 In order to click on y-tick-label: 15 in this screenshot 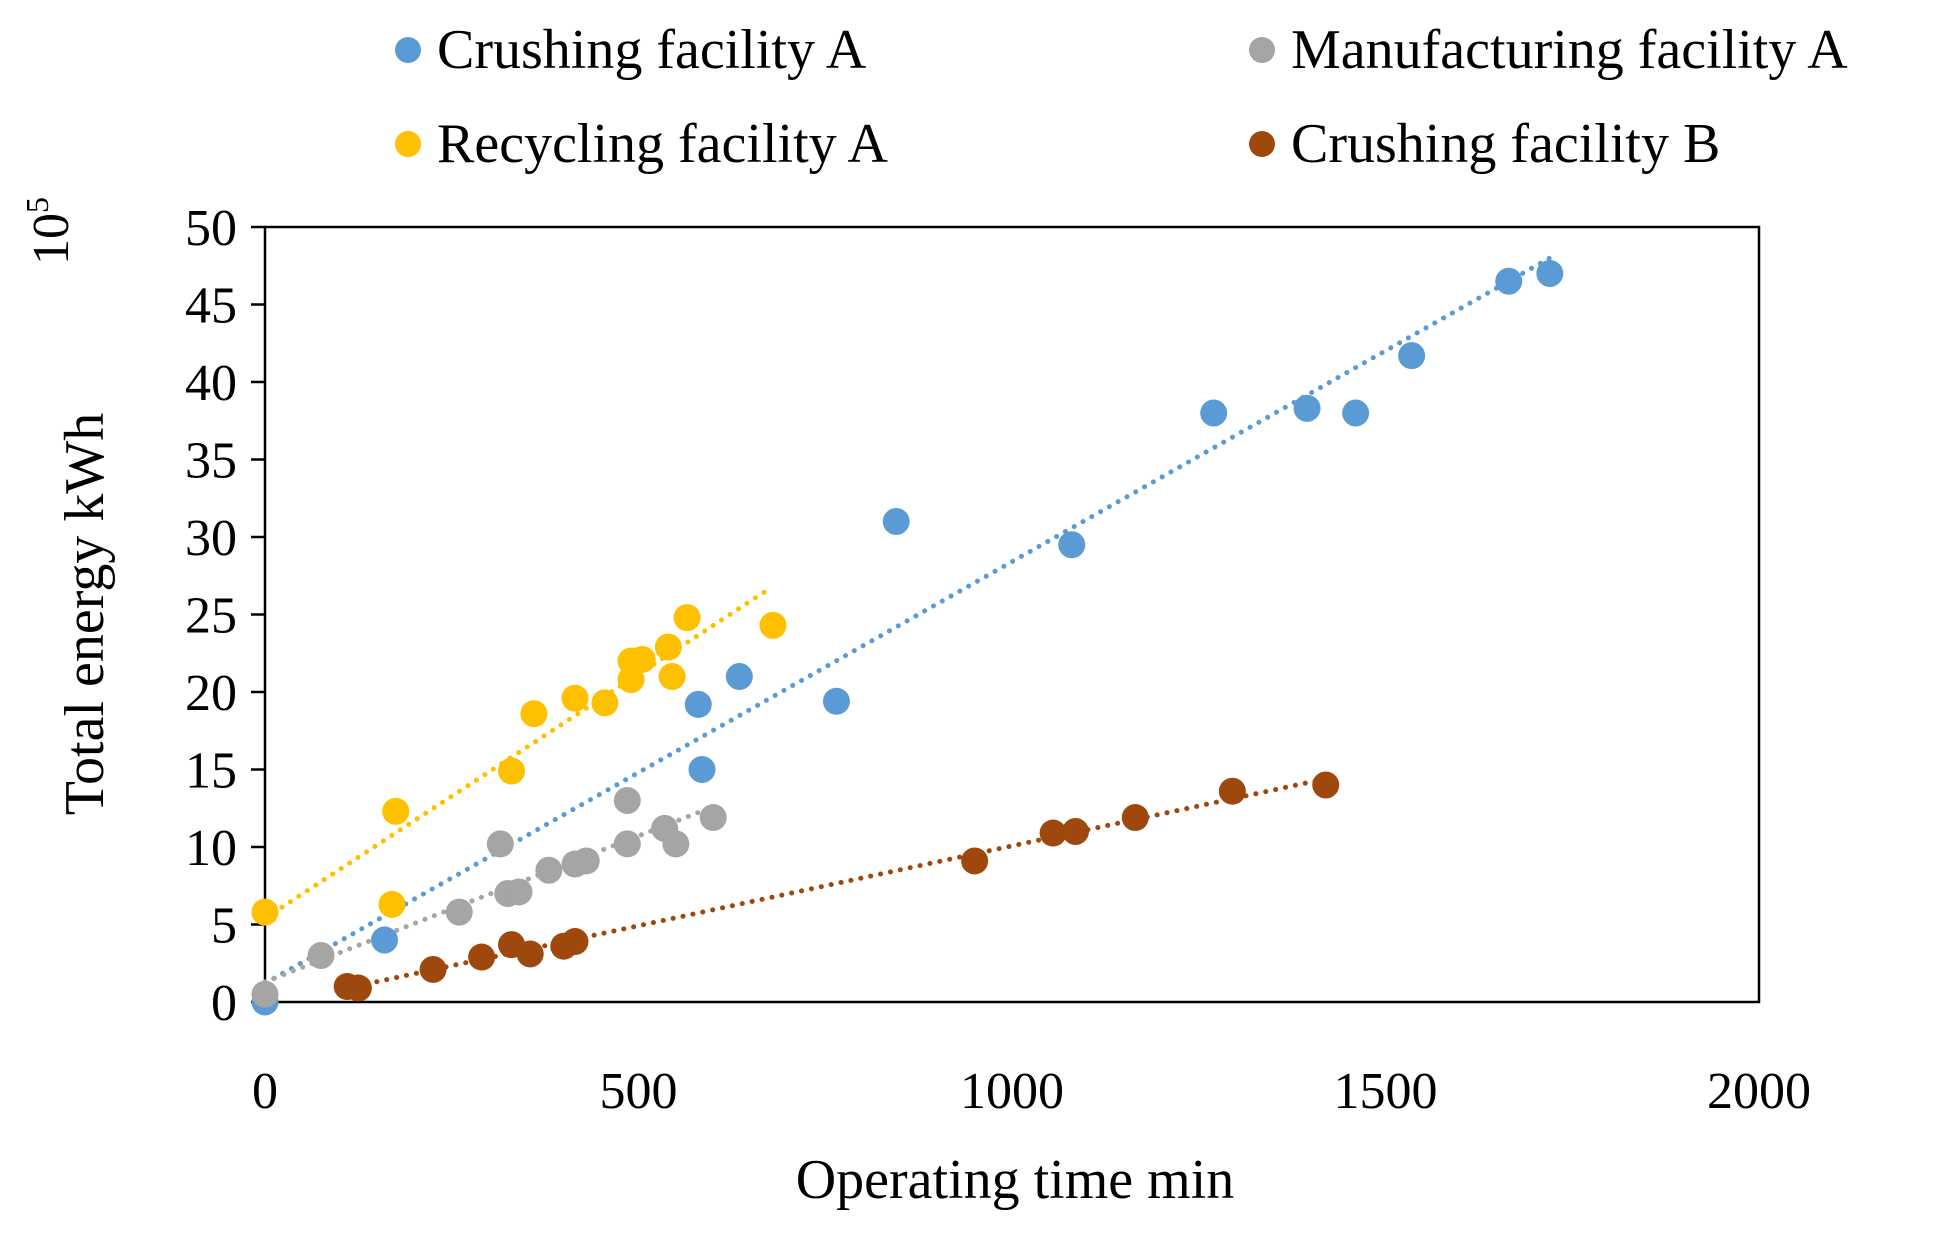, I will do `click(211, 771)`.